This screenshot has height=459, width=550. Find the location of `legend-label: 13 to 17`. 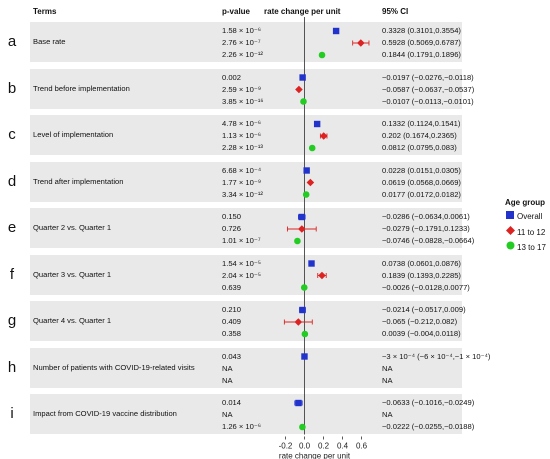

legend-label: 13 to 17 is located at coordinates (531, 247).